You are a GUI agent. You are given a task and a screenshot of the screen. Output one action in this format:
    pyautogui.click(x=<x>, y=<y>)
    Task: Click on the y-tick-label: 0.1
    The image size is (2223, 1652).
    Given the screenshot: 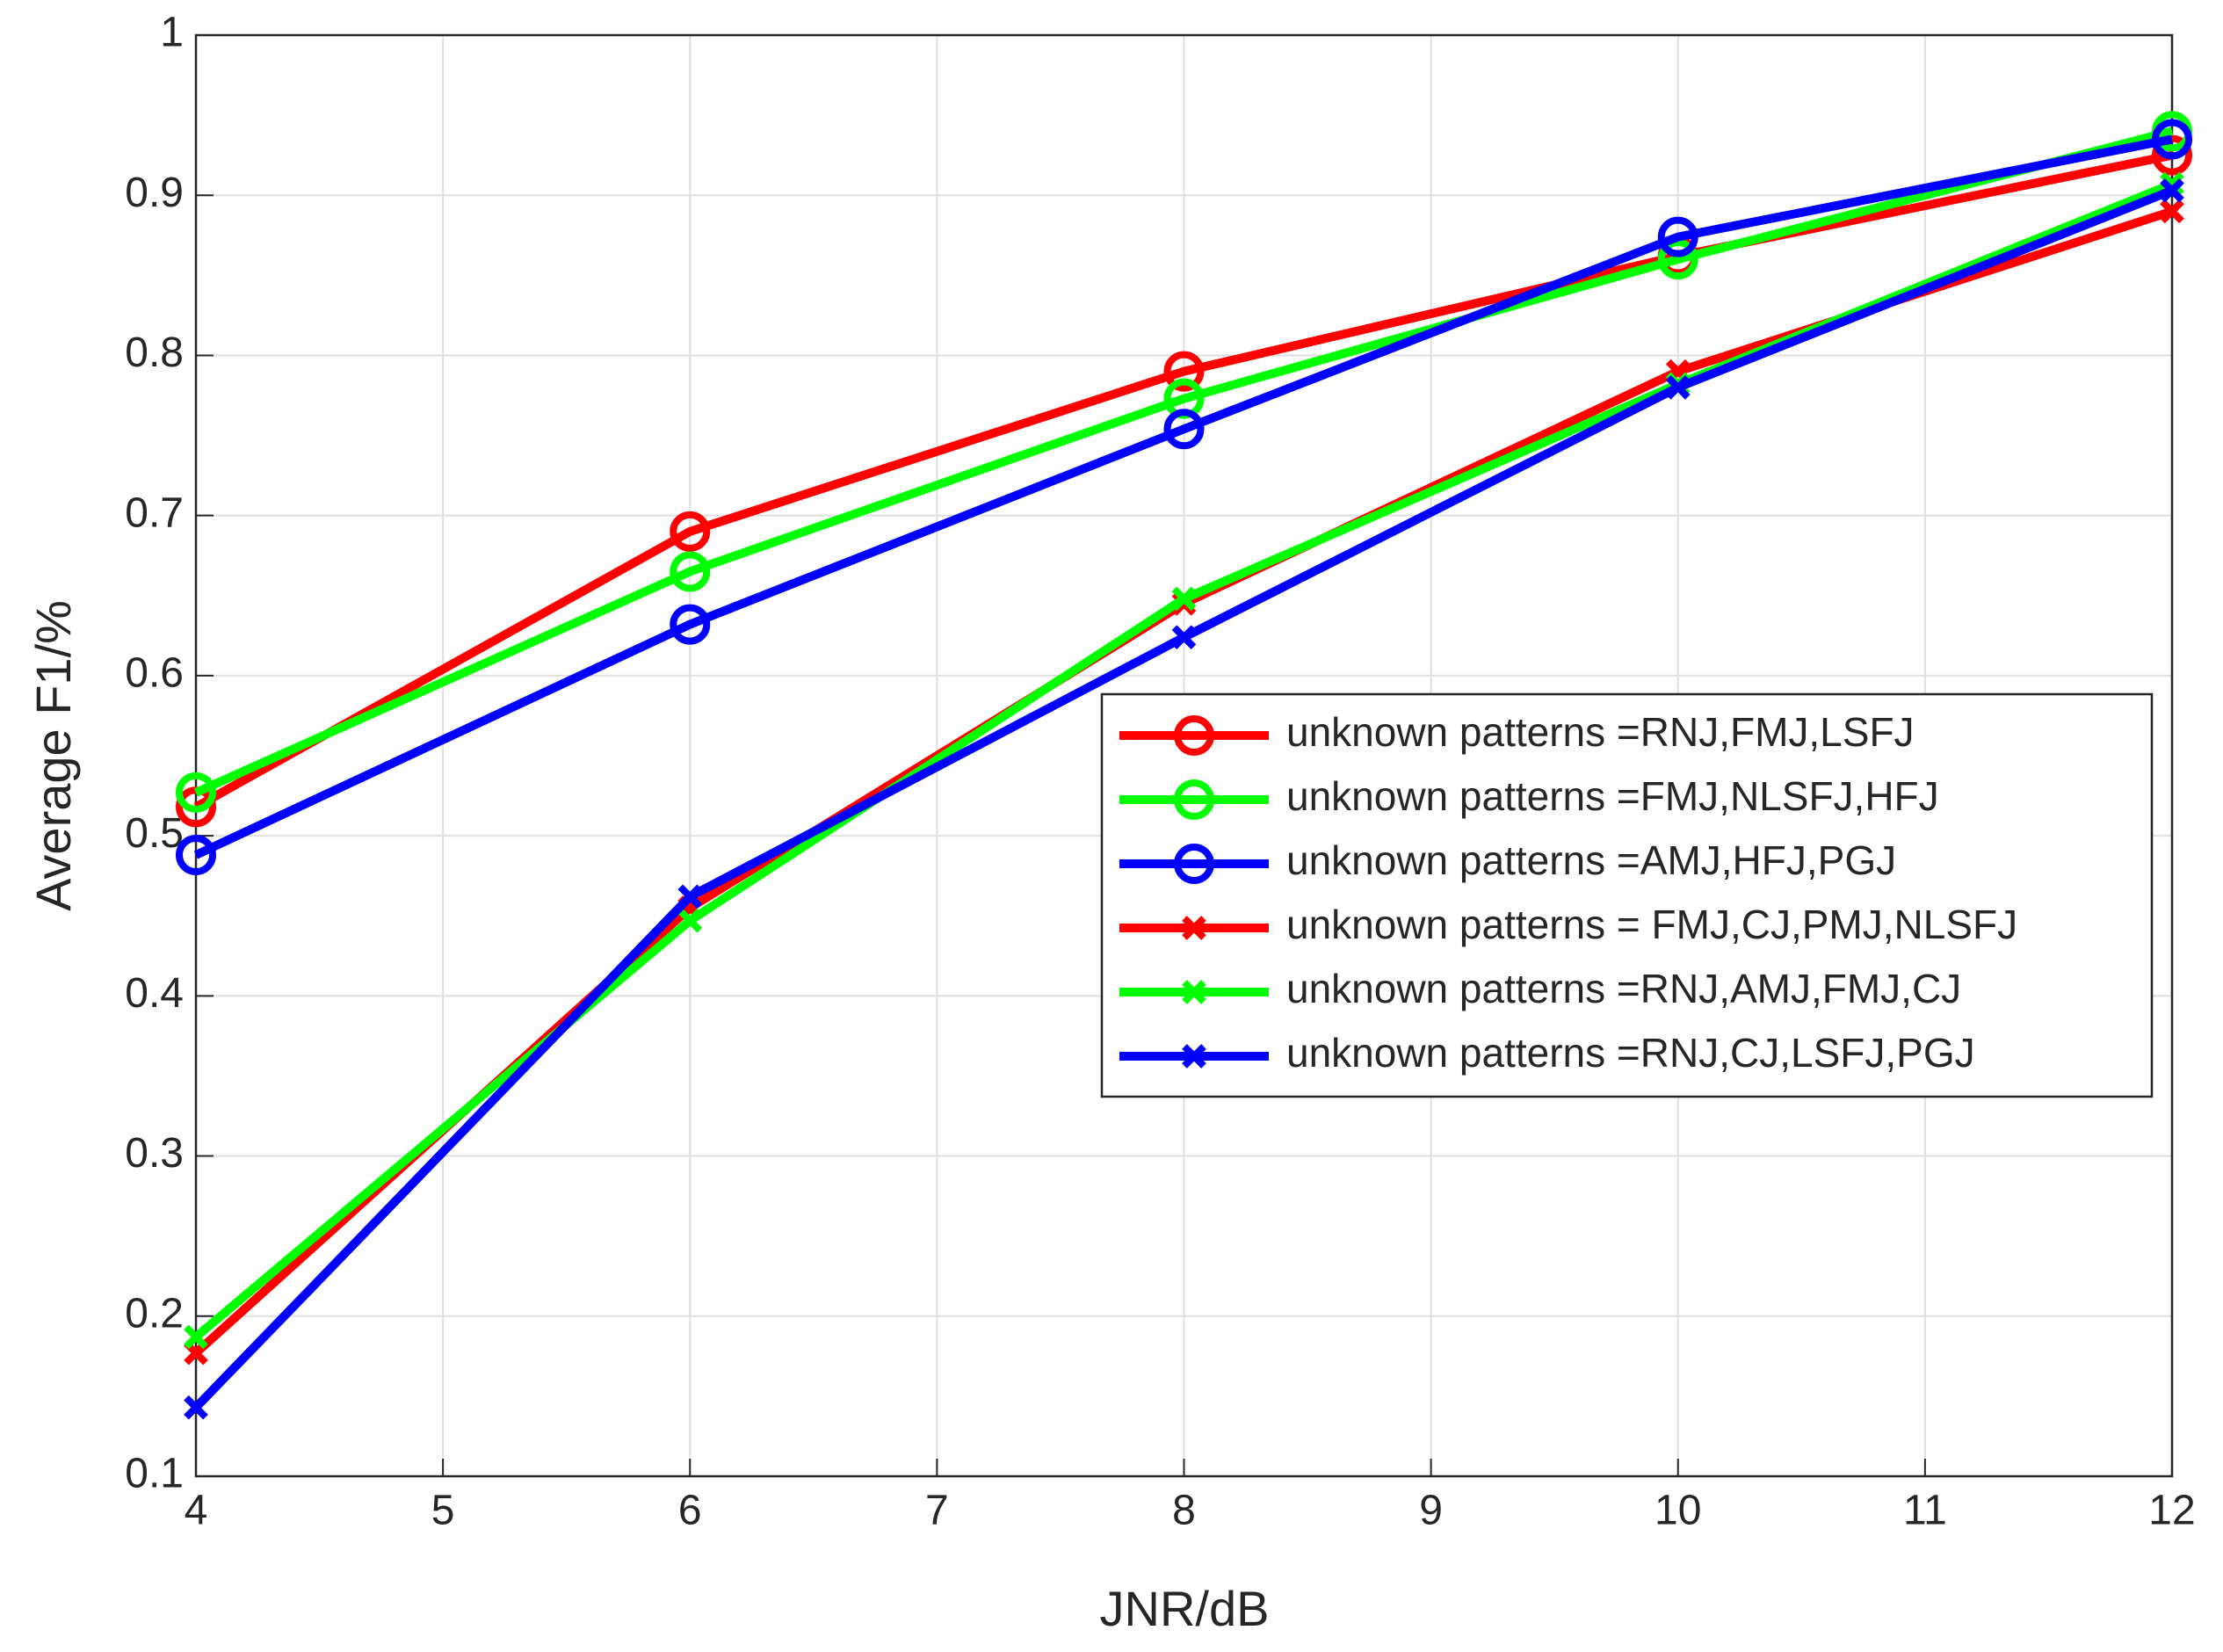 What is the action you would take?
    pyautogui.click(x=155, y=1474)
    